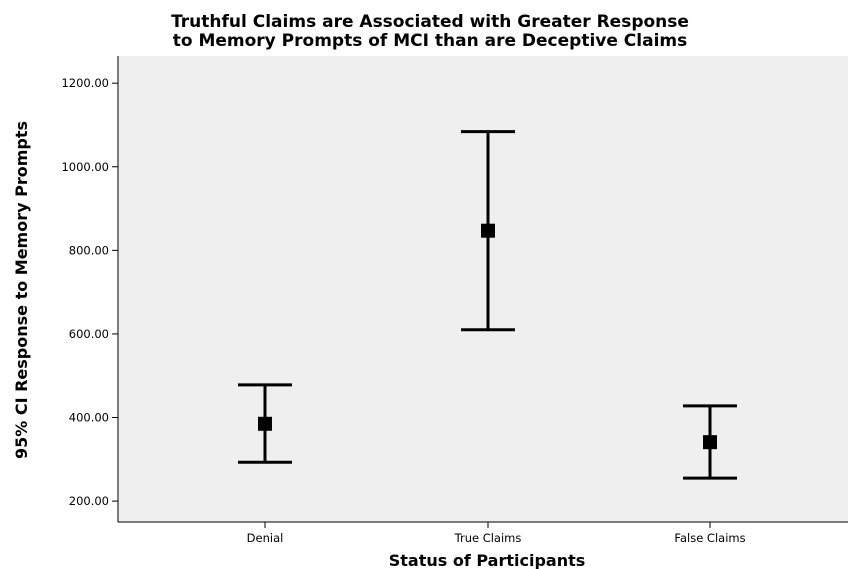 The image size is (848, 569). What do you see at coordinates (709, 538) in the screenshot?
I see `x-tick-label: False Claims` at bounding box center [709, 538].